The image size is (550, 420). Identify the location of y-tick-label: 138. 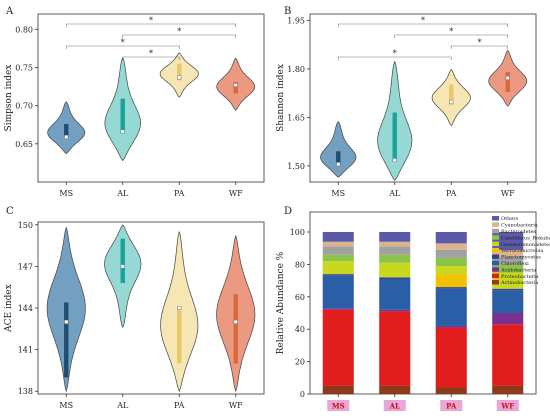
(25, 391).